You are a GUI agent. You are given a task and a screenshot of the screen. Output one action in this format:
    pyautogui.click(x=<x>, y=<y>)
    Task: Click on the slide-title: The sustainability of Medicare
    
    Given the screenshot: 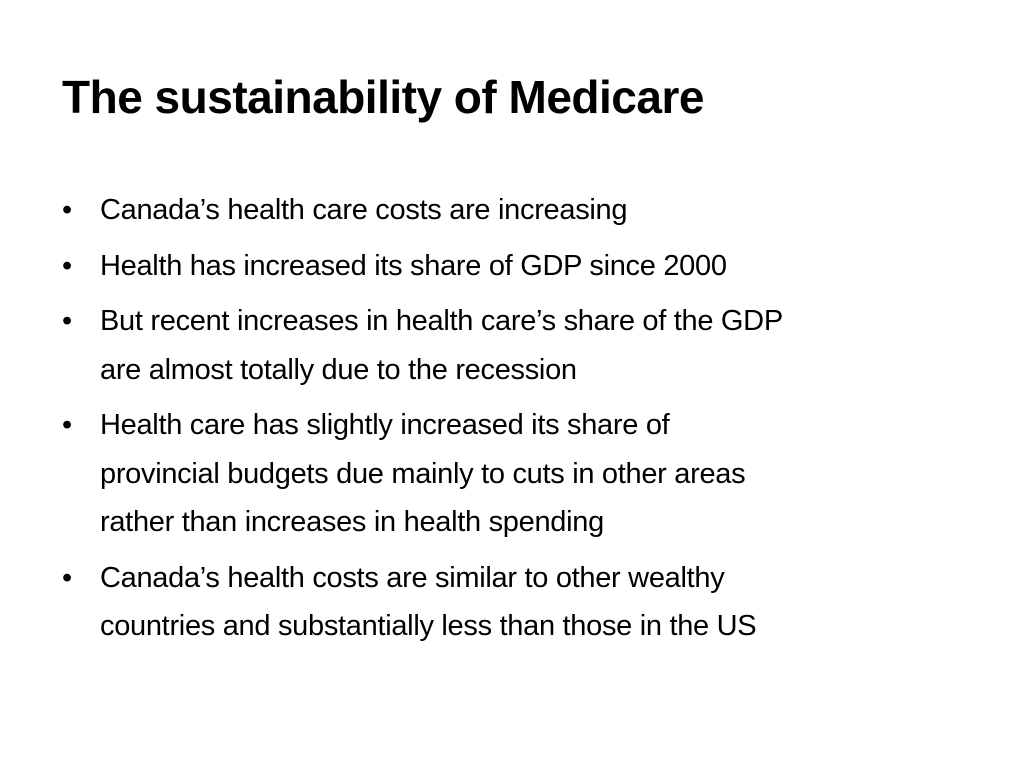 What is the action you would take?
    pyautogui.click(x=383, y=97)
    